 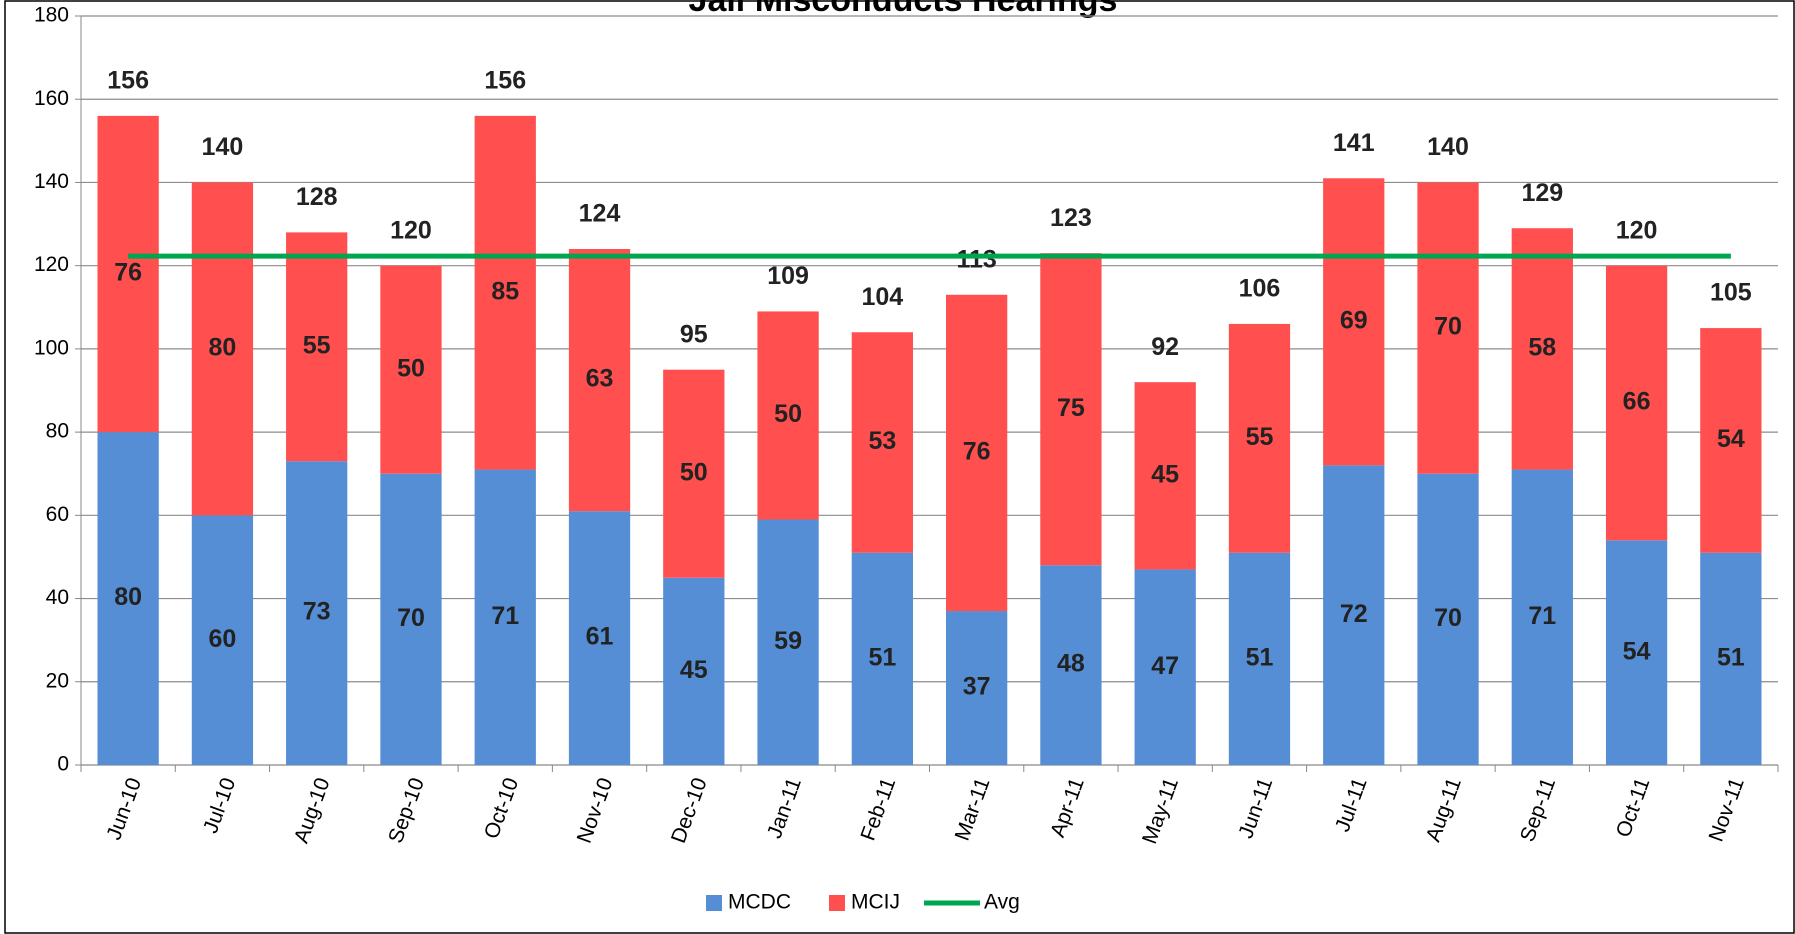 What do you see at coordinates (128, 80) in the screenshot?
I see `total-label: 156` at bounding box center [128, 80].